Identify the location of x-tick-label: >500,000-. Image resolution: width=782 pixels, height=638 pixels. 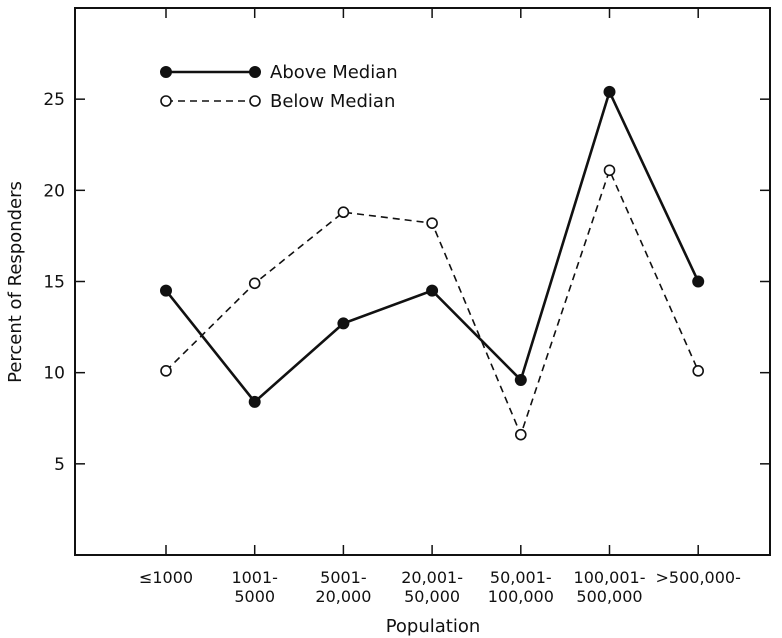
(698, 577).